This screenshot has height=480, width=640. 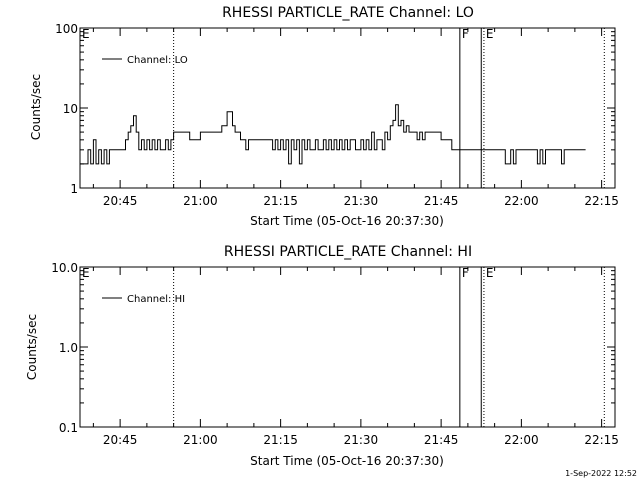 I want to click on lo-y-tick-label: 1, so click(x=74, y=189).